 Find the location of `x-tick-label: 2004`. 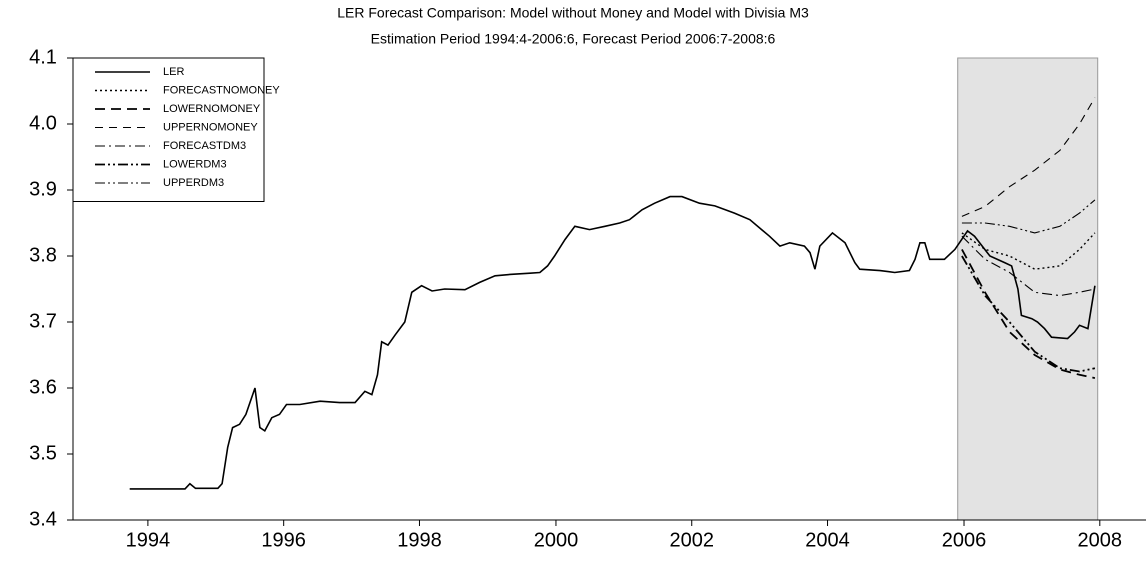

x-tick-label: 2004 is located at coordinates (827, 540).